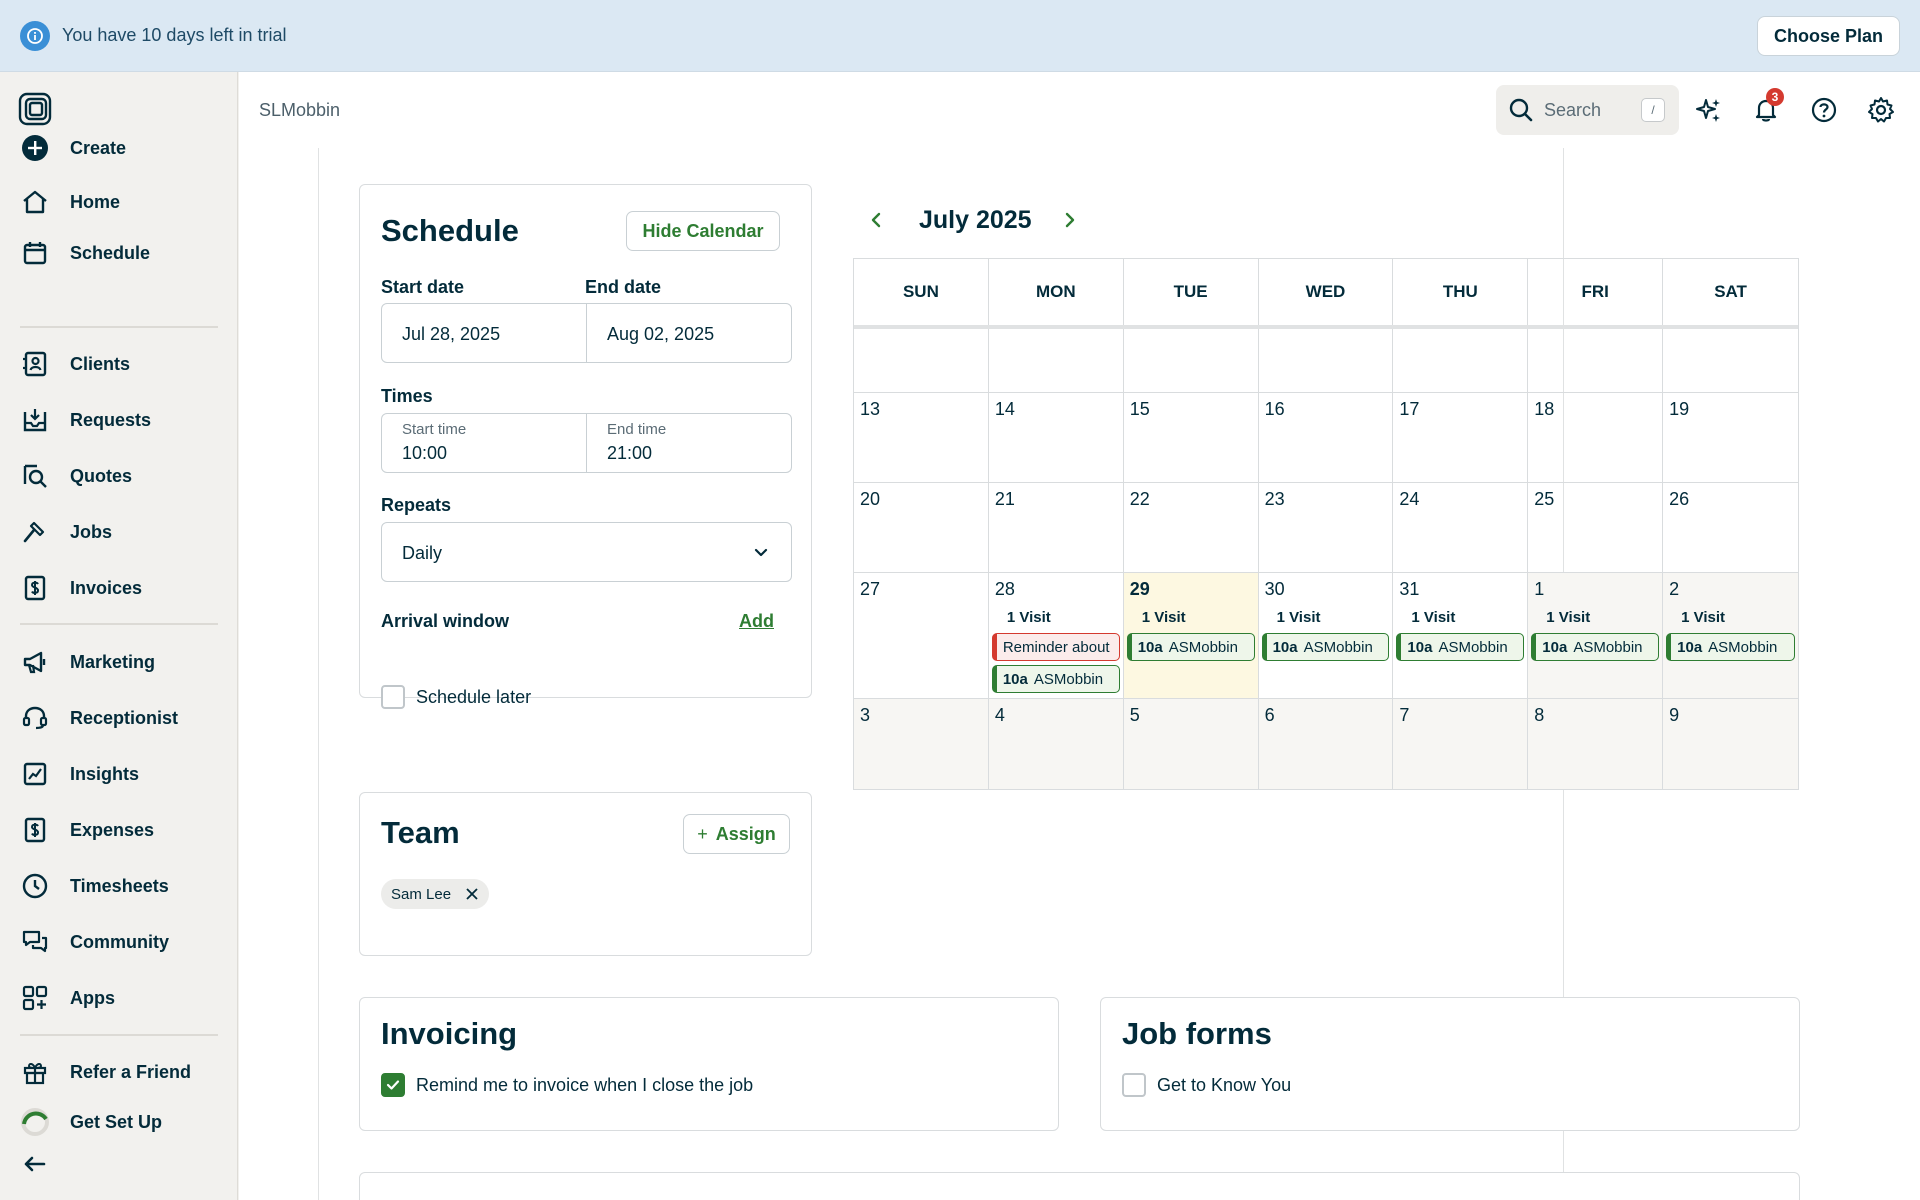 This screenshot has height=1200, width=1920. Describe the element at coordinates (423, 287) in the screenshot. I see `start-date-label: Start date` at that location.